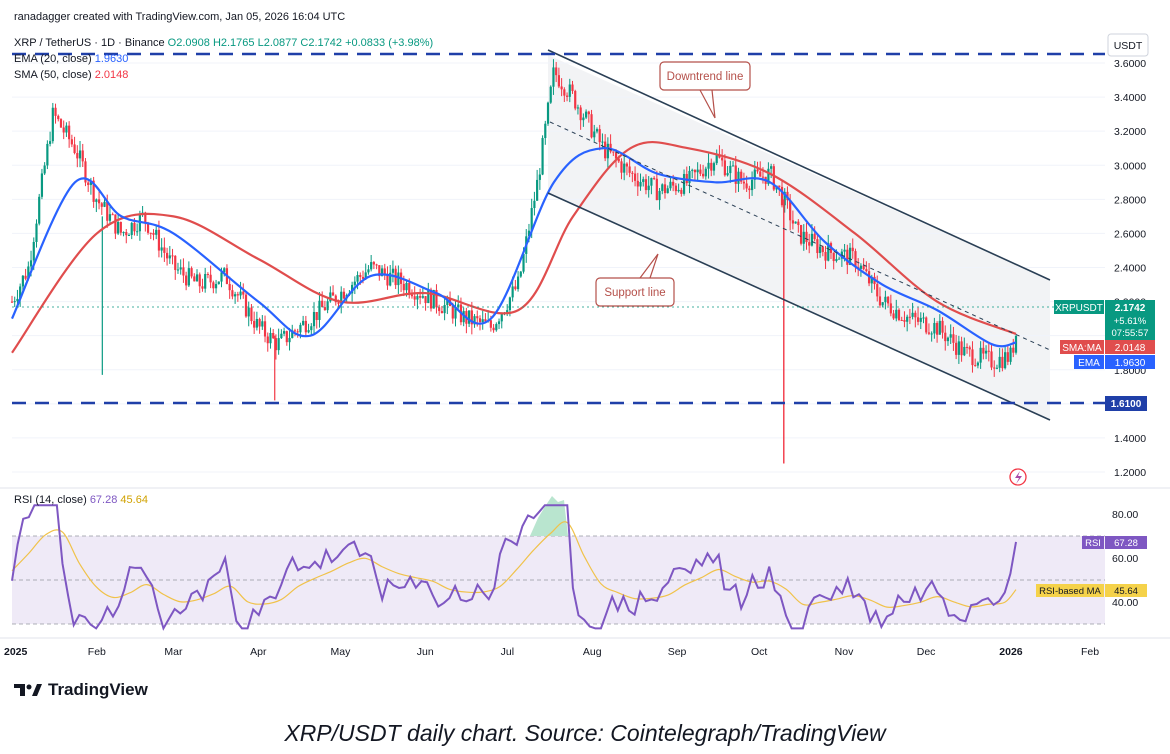 The width and height of the screenshot is (1170, 754). I want to click on price-tick-label: 1.2000, so click(1130, 473).